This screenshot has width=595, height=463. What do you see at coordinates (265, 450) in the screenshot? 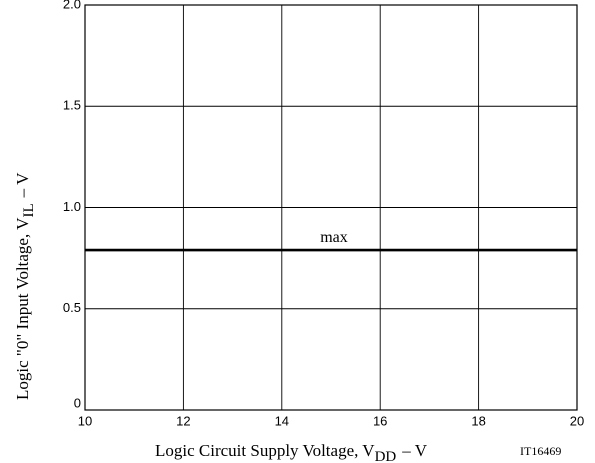
I see `x-label-text: Logic Circuit Supply Voltage, V` at bounding box center [265, 450].